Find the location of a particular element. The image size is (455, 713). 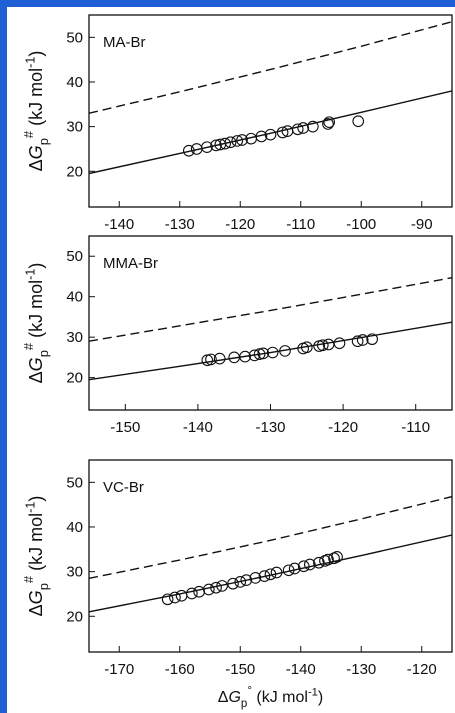

x-tick-label: -160 is located at coordinates (180, 669).